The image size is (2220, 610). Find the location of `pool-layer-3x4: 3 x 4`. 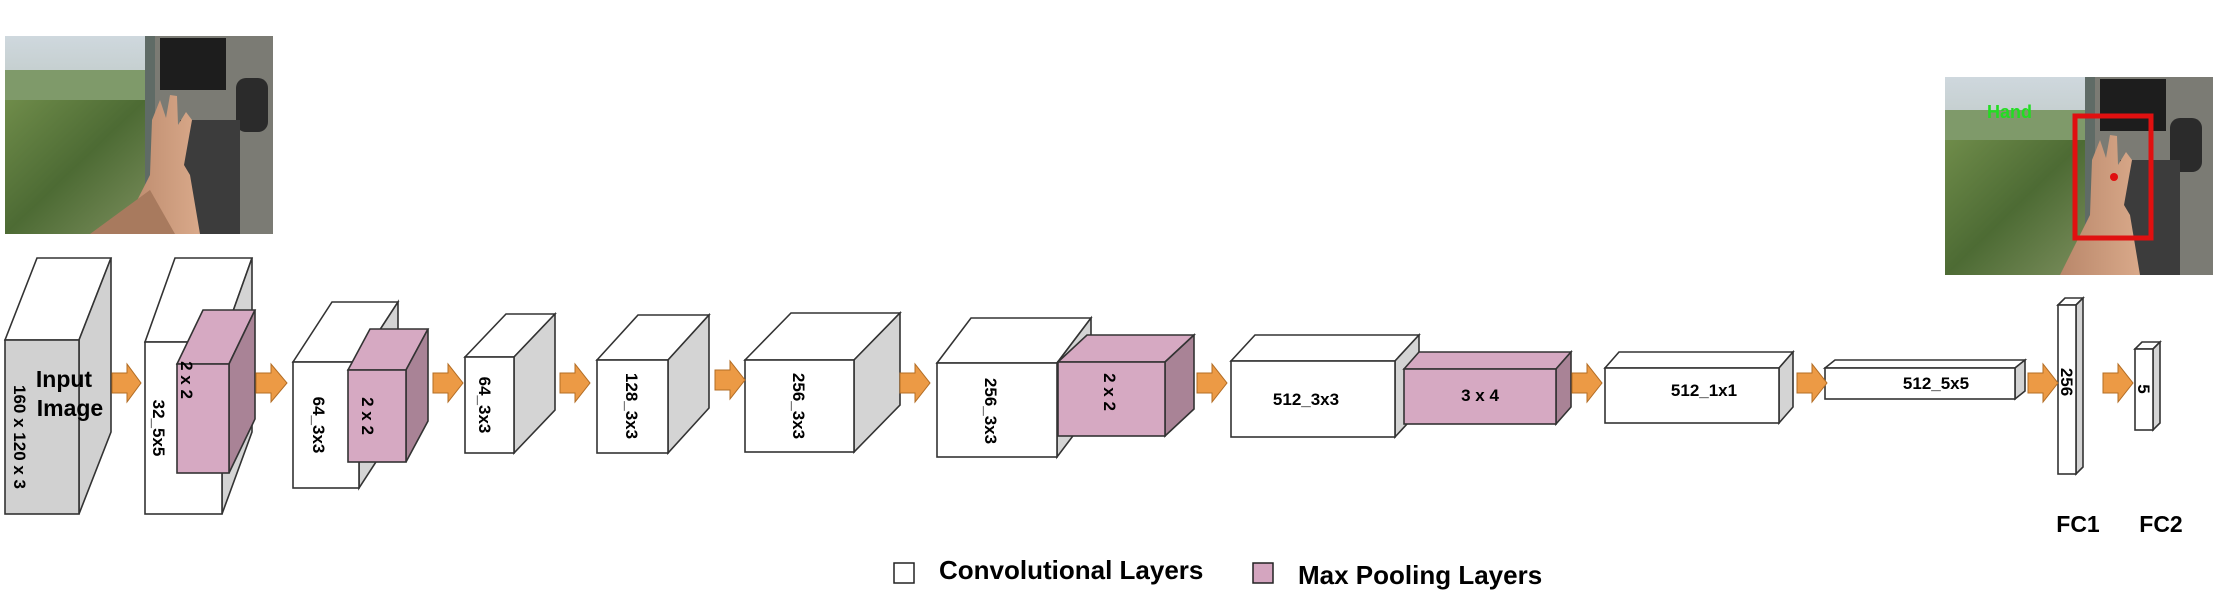

pool-layer-3x4: 3 x 4 is located at coordinates (1487, 388).